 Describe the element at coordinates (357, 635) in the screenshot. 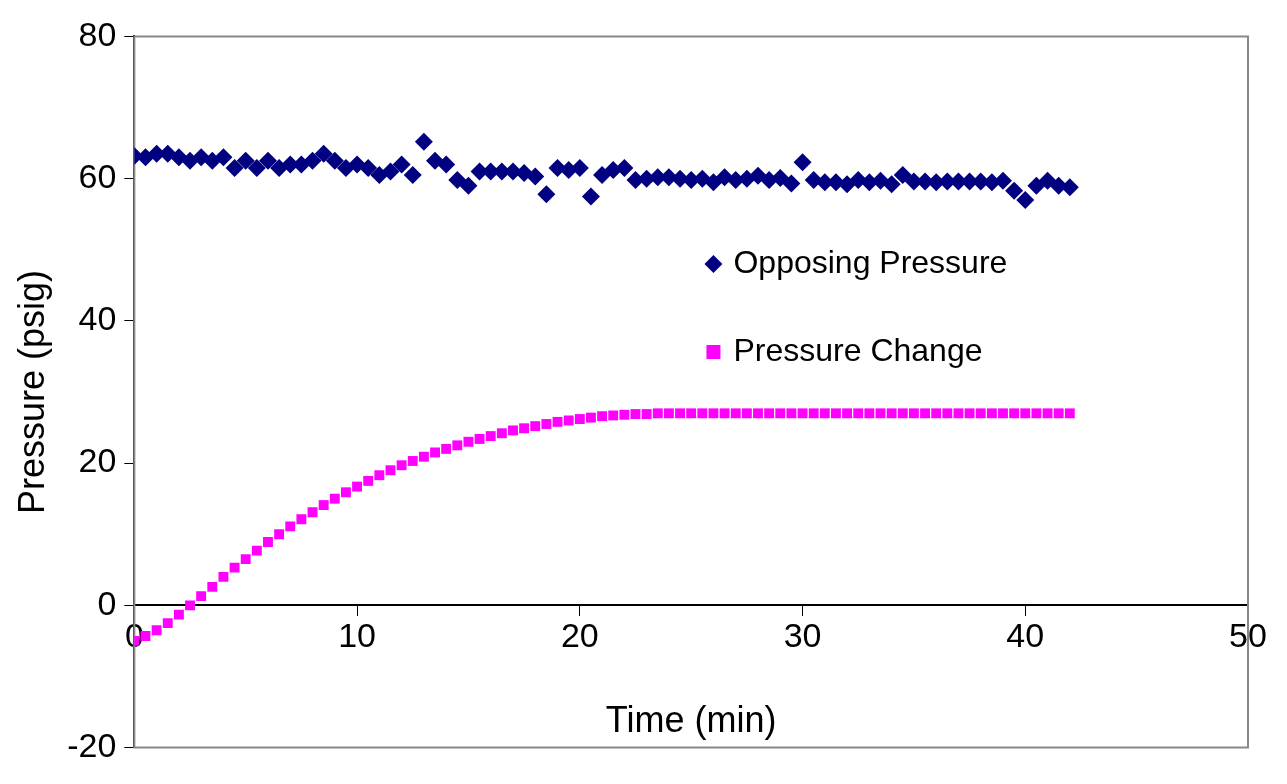

I see `x-tick-label: 10` at that location.